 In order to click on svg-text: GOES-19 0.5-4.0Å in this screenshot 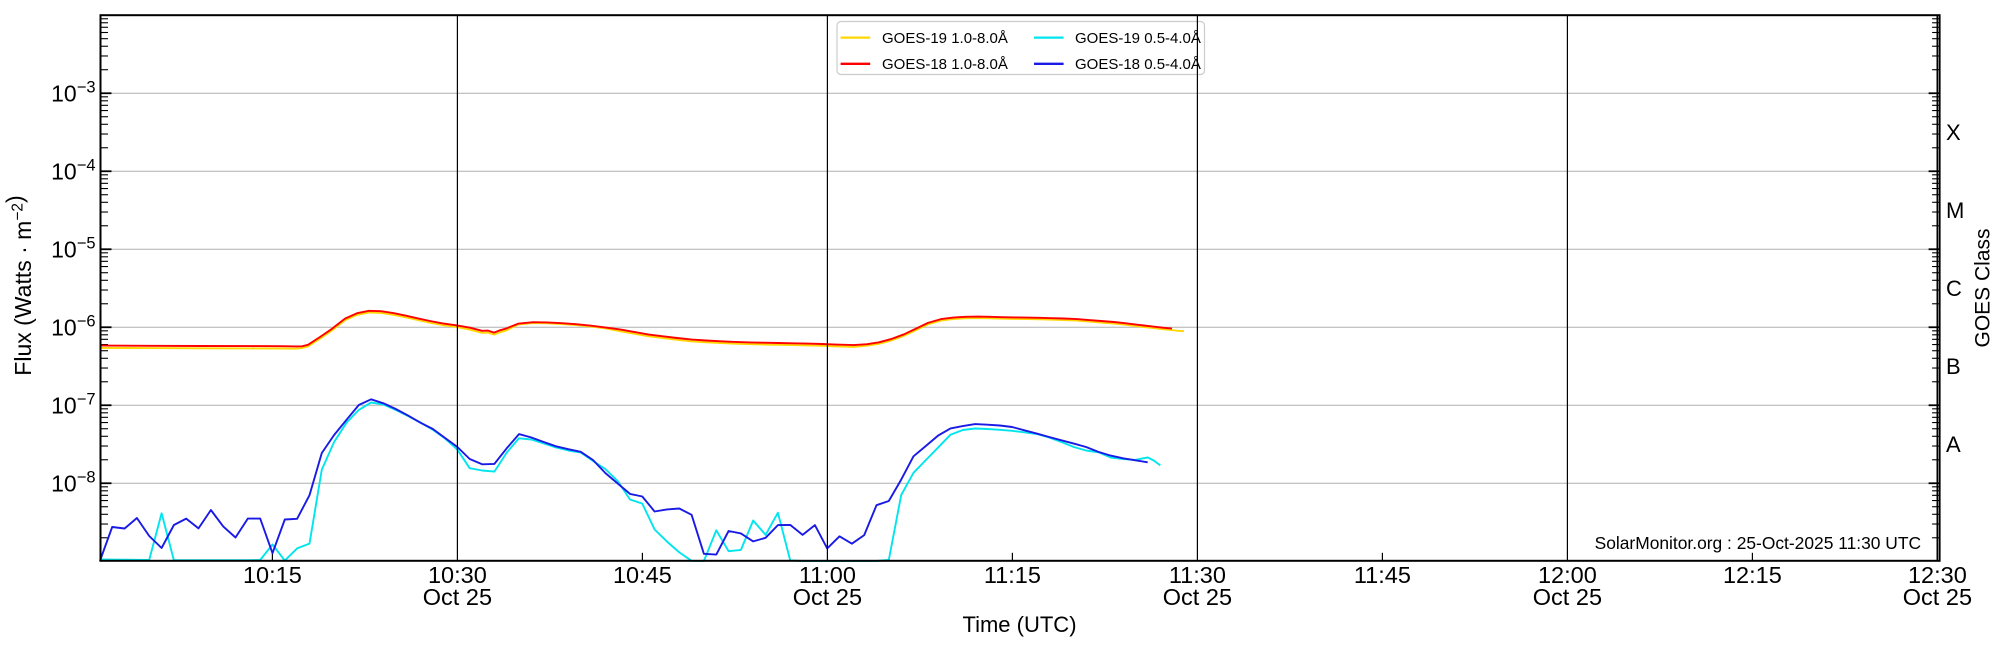, I will do `click(1138, 38)`.